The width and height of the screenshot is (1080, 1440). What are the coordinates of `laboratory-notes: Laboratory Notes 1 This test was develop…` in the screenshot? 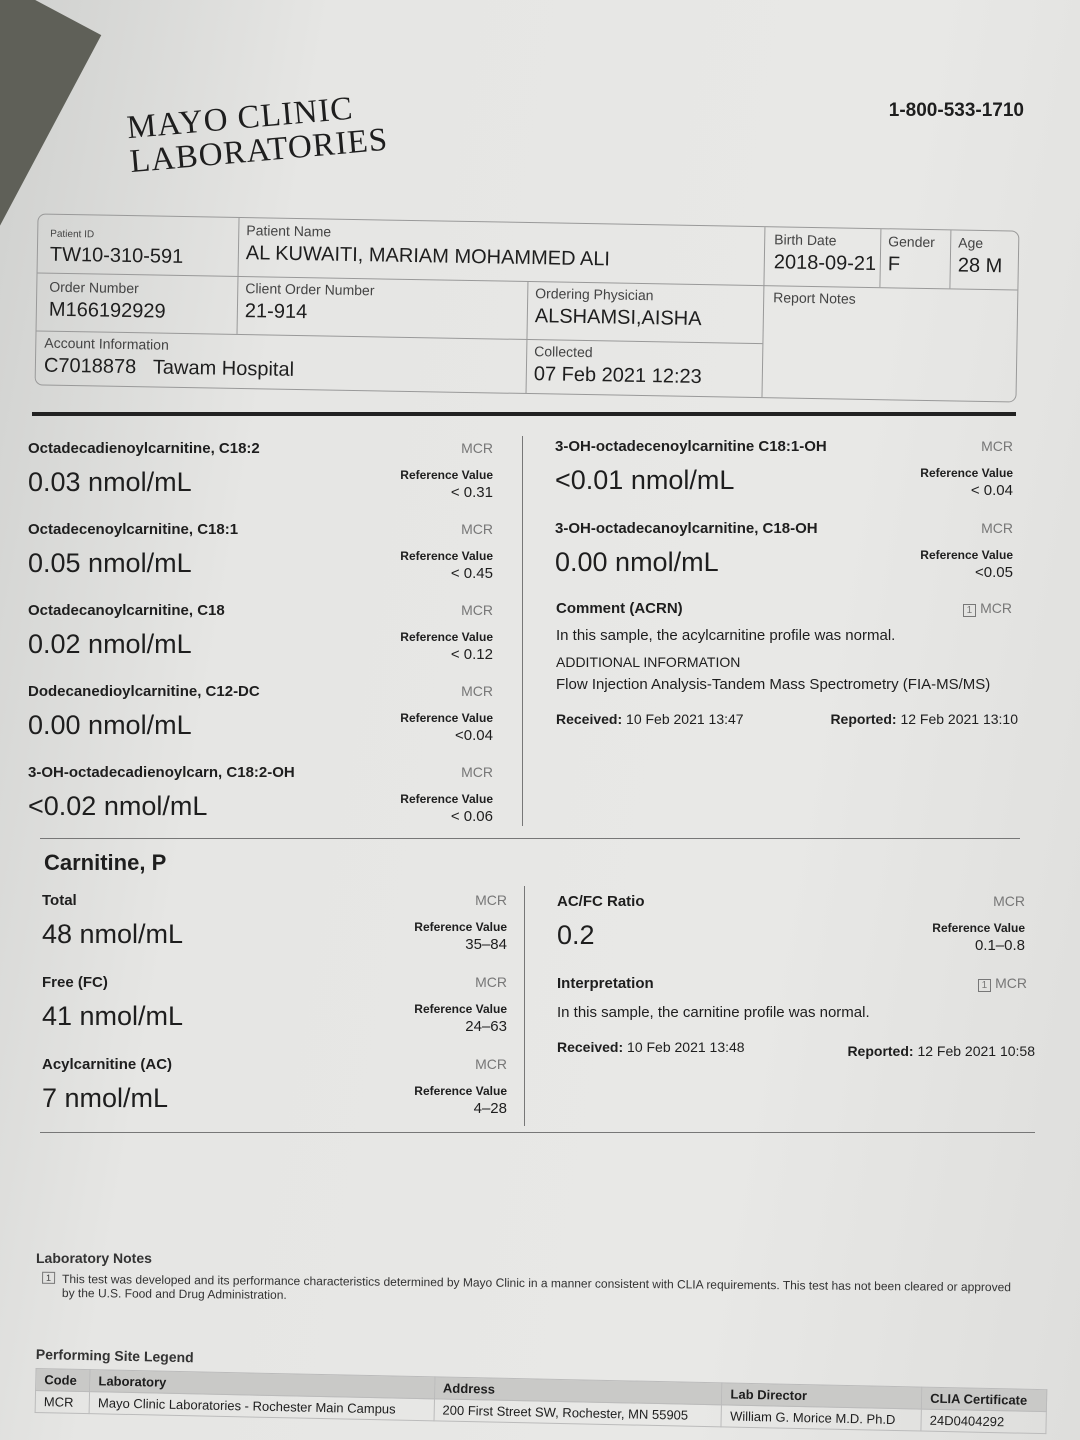 It's located at (524, 1276).